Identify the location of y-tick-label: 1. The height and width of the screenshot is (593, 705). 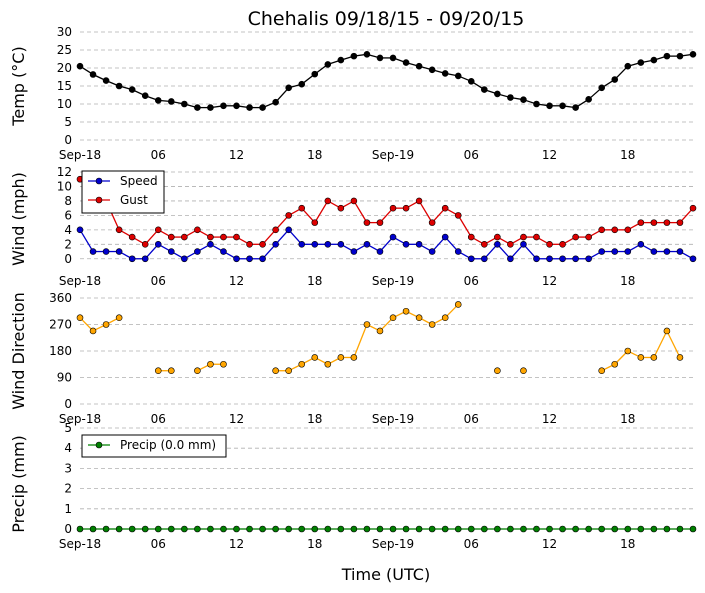
(68, 509).